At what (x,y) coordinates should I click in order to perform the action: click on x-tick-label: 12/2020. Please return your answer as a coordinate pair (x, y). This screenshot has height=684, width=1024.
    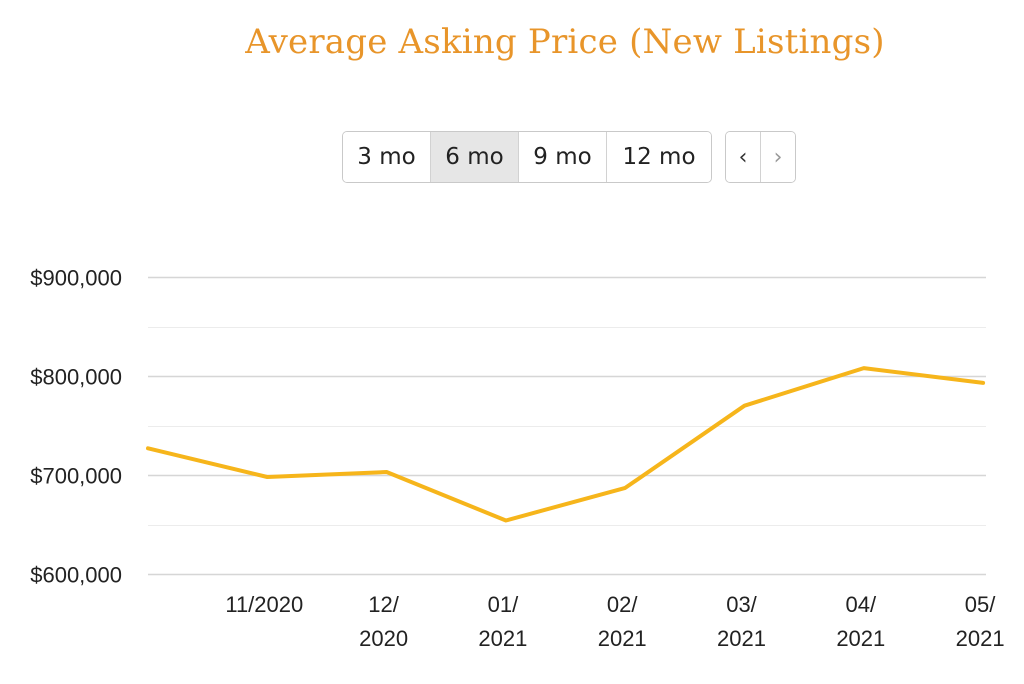
    Looking at the image, I should click on (383, 621).